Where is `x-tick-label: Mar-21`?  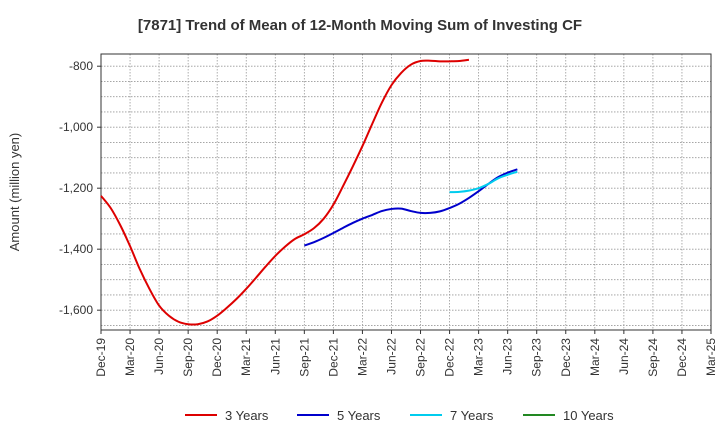
x-tick-label: Mar-21 is located at coordinates (246, 357).